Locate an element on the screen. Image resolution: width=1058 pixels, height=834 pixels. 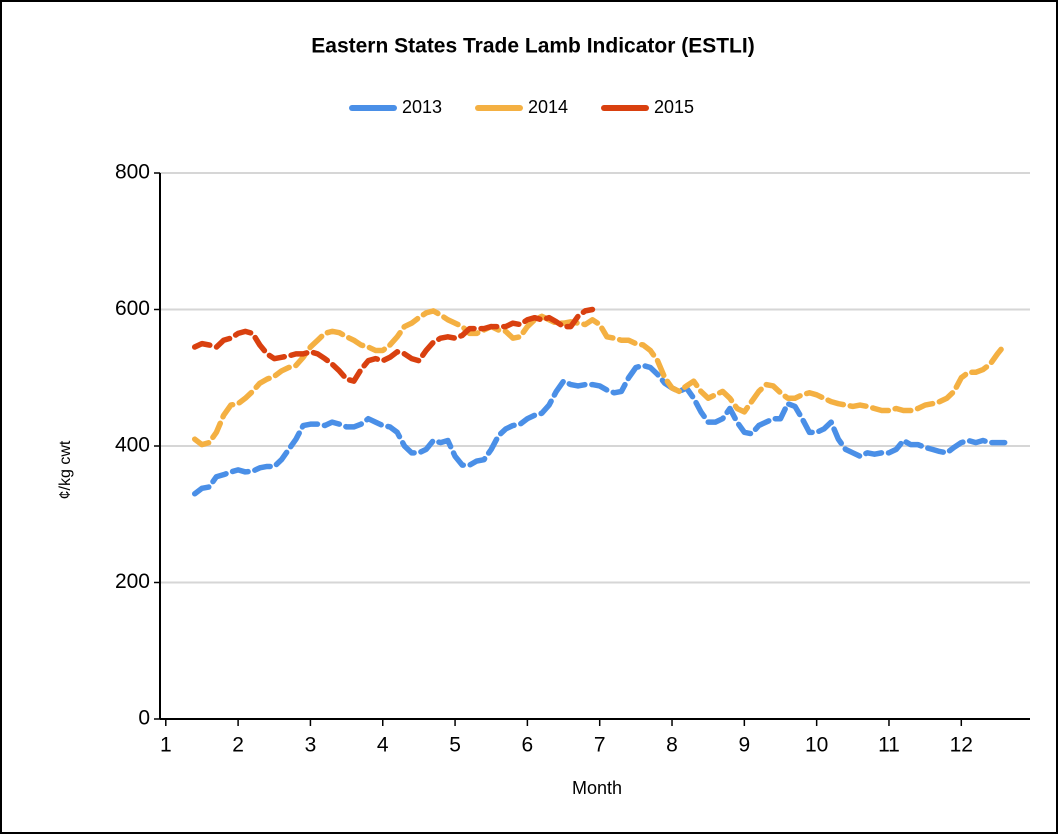
x-tick-label: 9 is located at coordinates (744, 745).